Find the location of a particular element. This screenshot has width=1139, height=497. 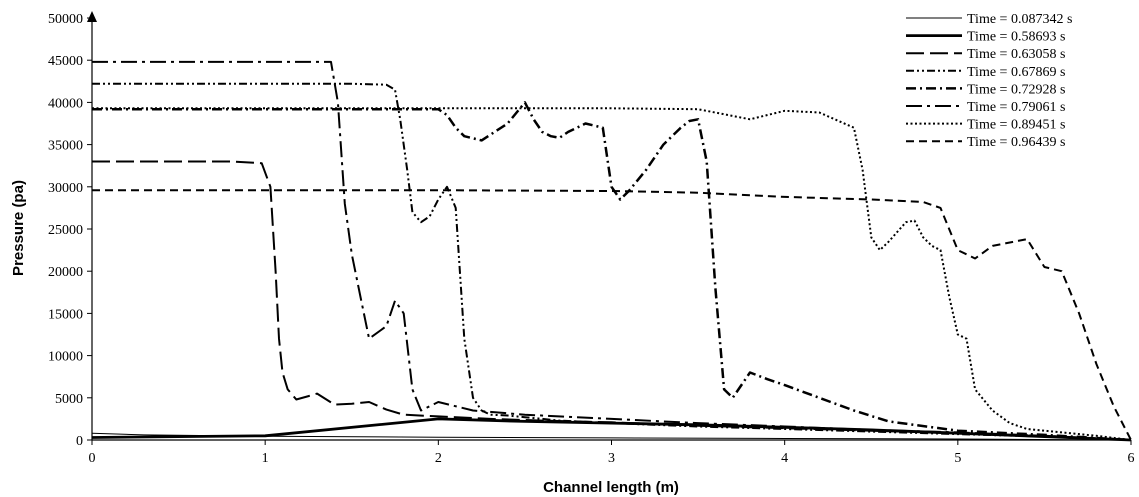

x-axis-title: Channel length (m) is located at coordinates (611, 487).